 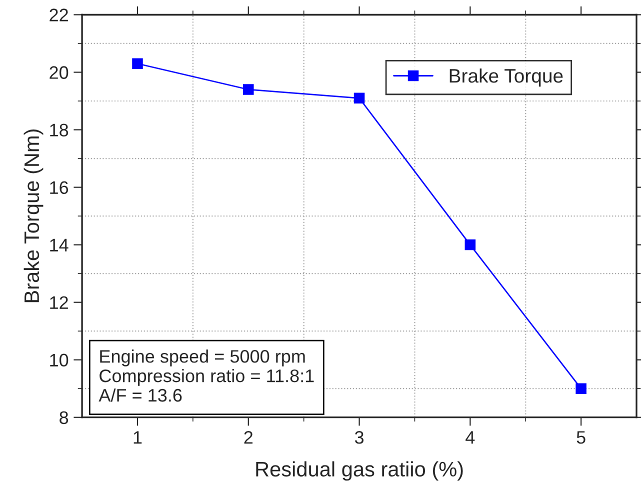 I want to click on legend-label: Brake Torque, so click(x=506, y=77).